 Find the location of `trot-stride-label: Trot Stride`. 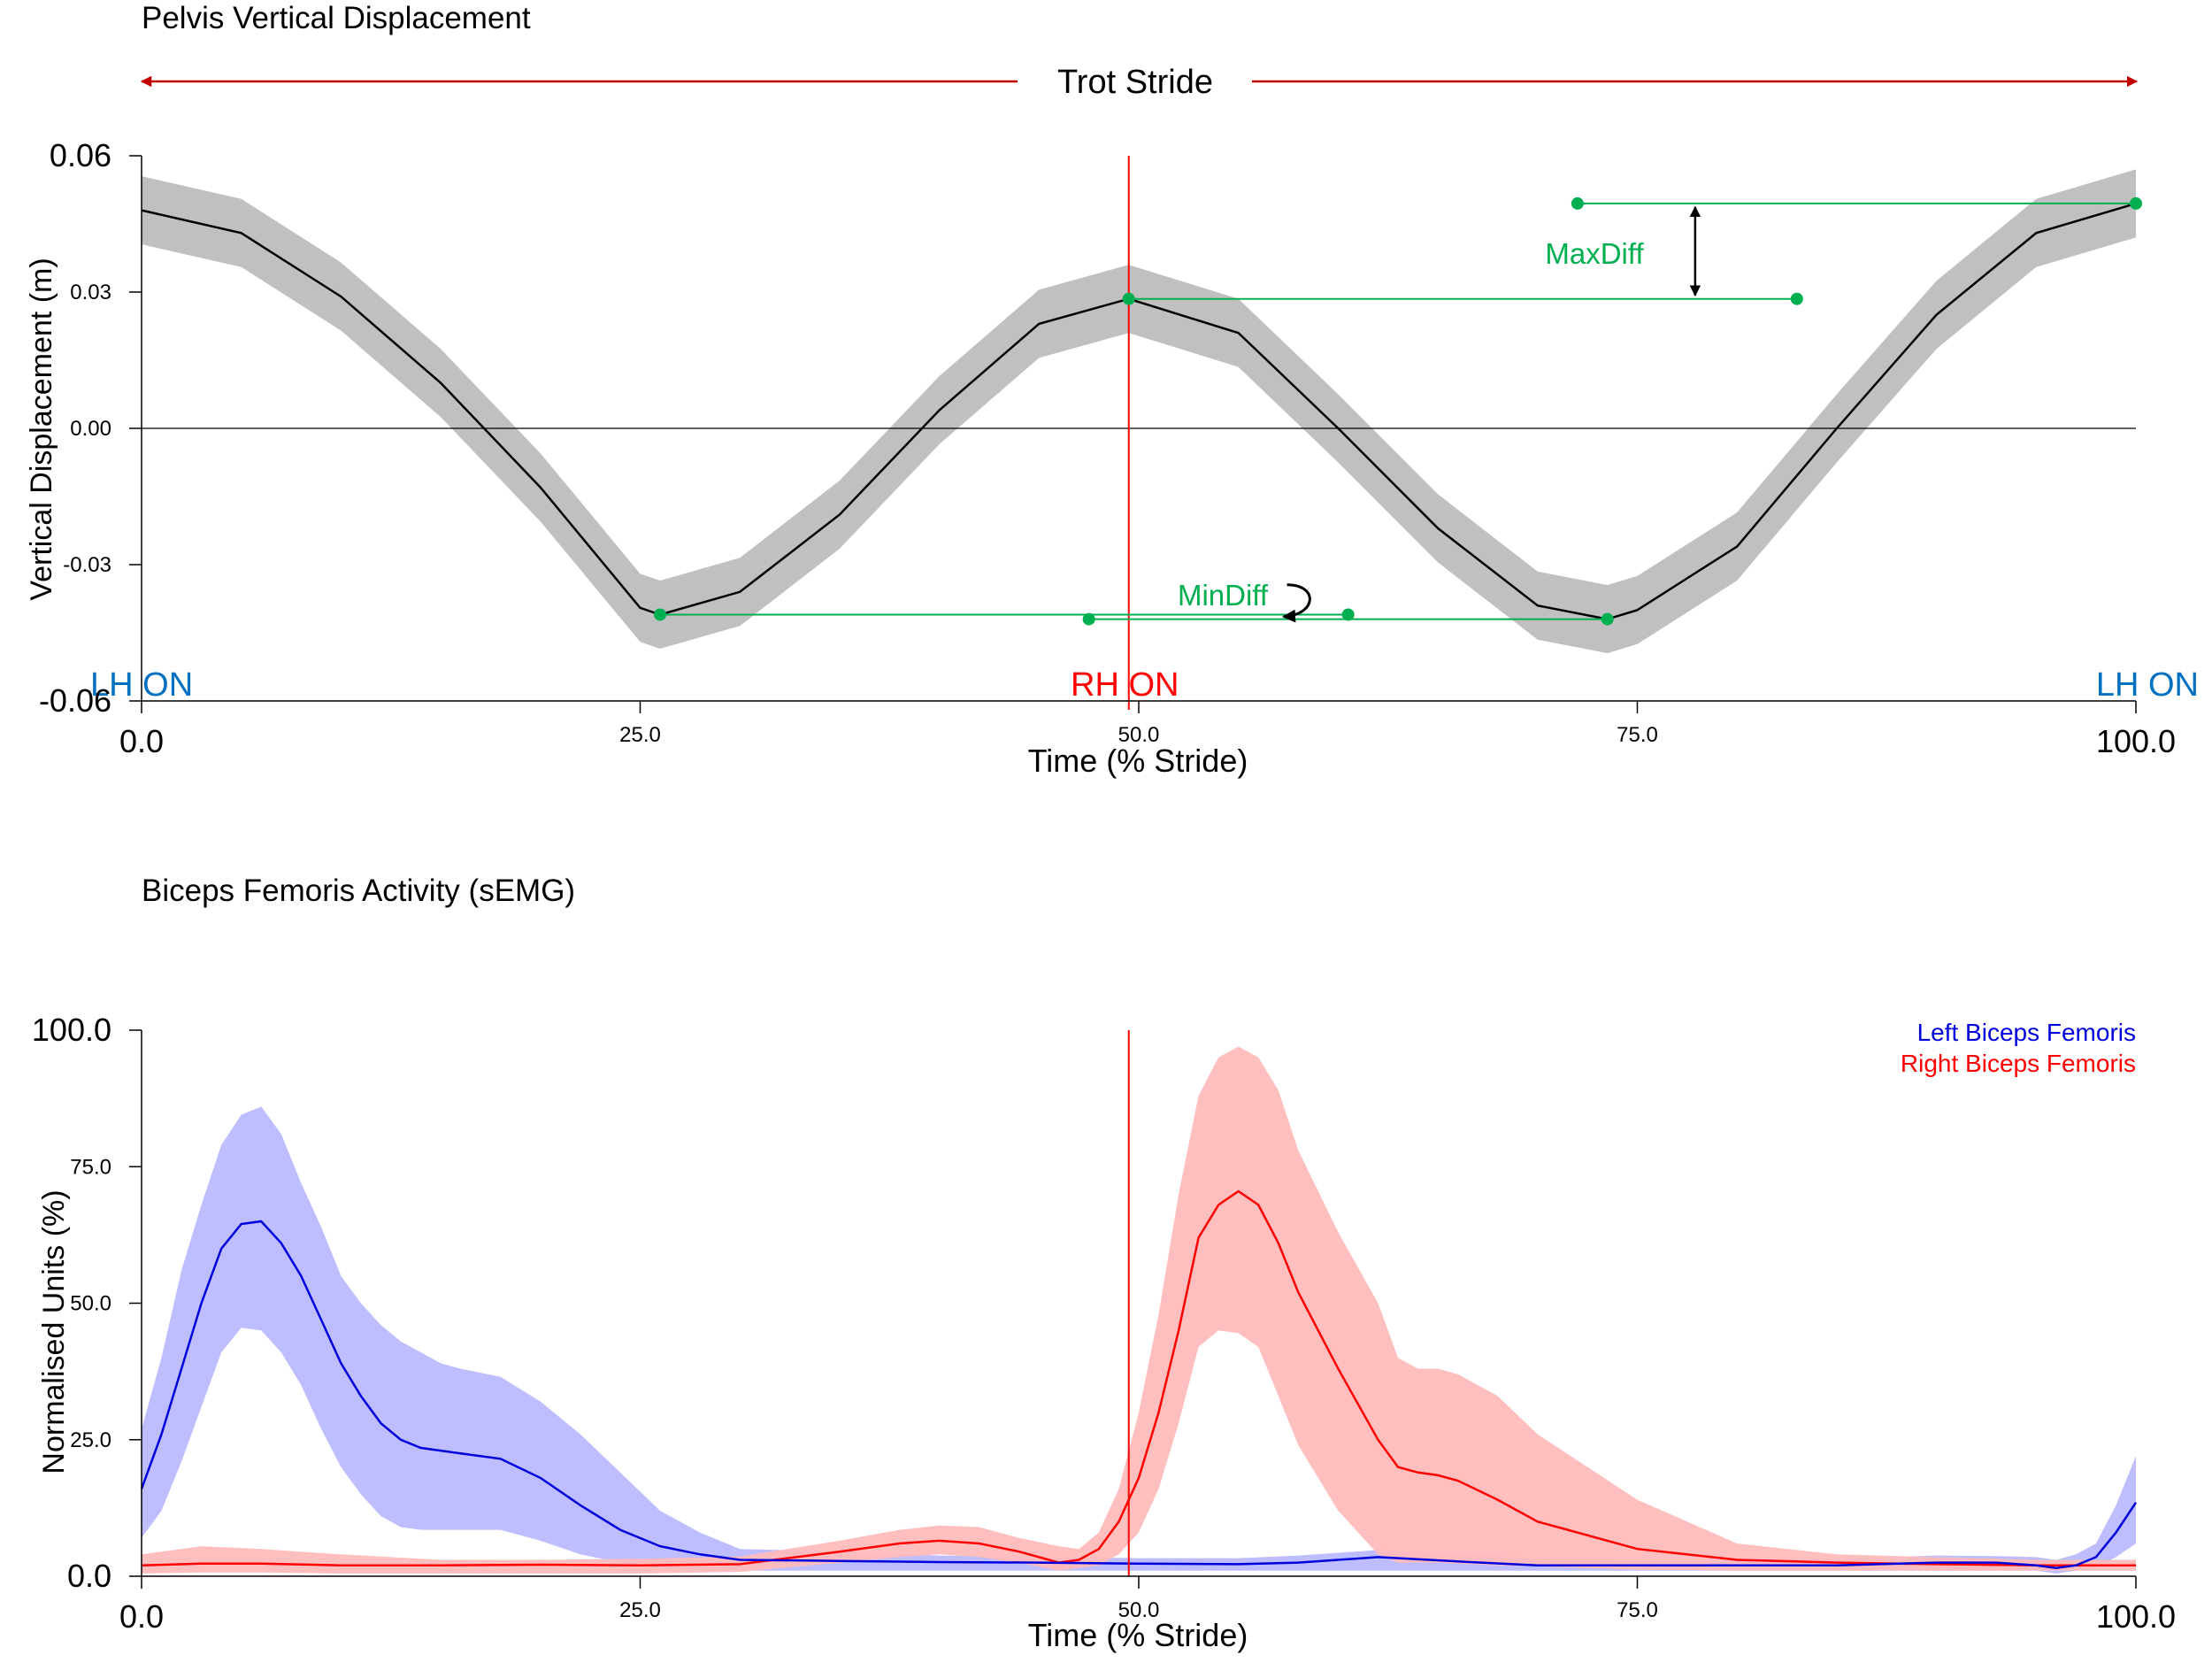

trot-stride-label: Trot Stride is located at coordinates (1135, 82).